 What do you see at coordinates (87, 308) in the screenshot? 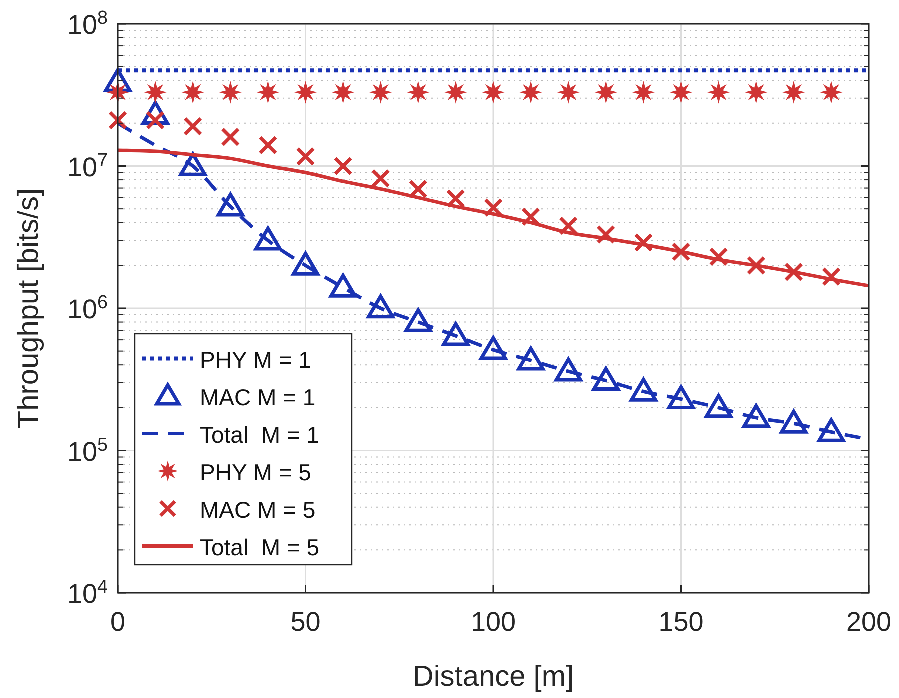
I see `y-tick-label: 10$^{6}$` at bounding box center [87, 308].